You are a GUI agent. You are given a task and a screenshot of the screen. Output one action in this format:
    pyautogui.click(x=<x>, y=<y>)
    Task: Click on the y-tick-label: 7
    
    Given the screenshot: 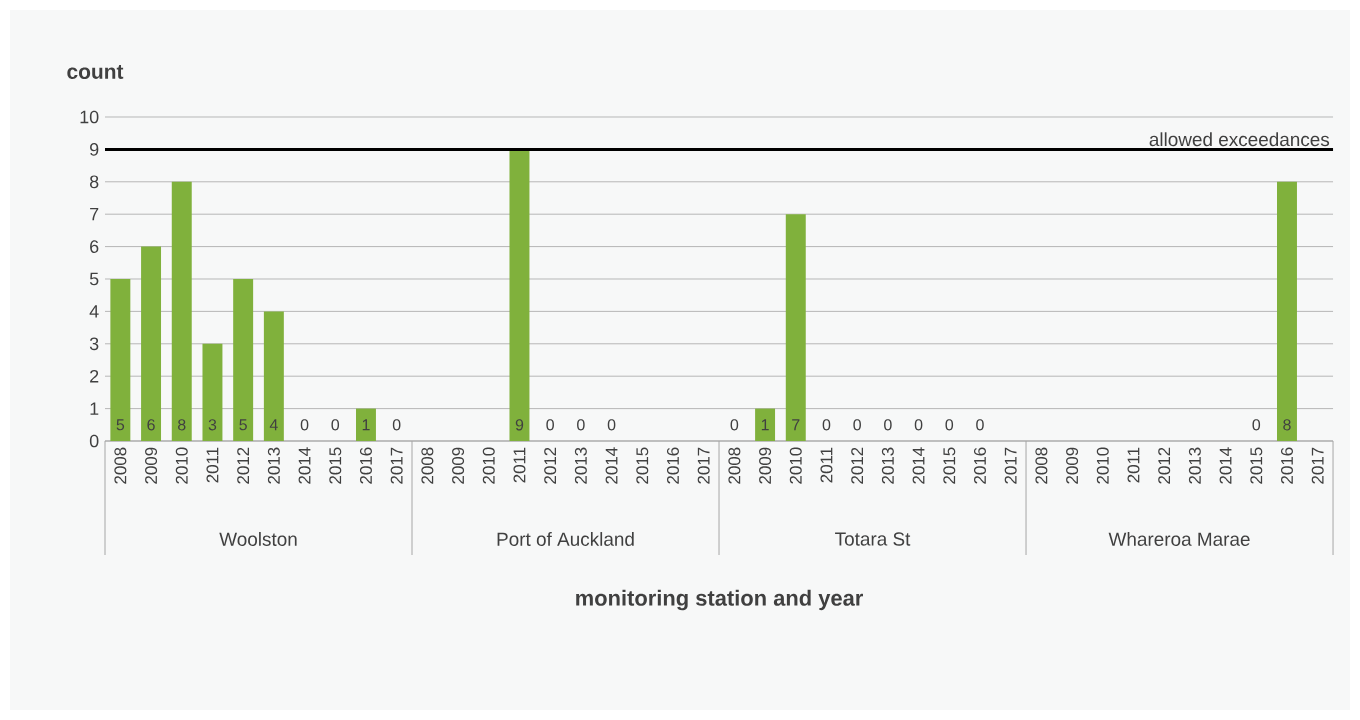 What is the action you would take?
    pyautogui.click(x=94, y=214)
    